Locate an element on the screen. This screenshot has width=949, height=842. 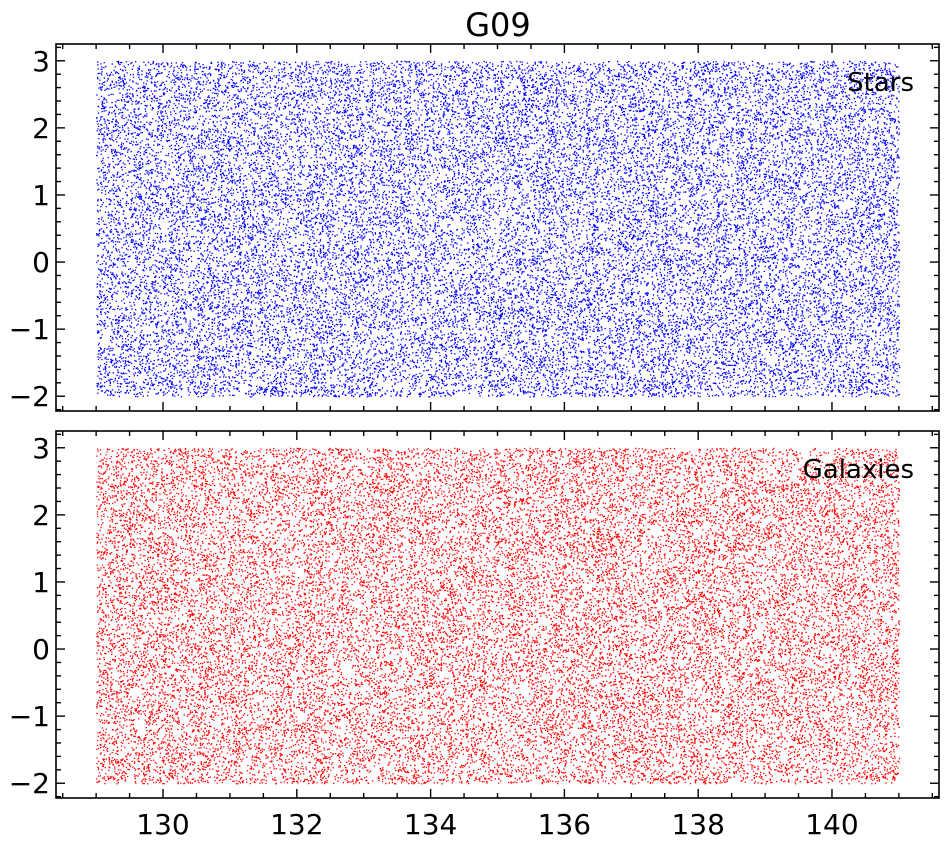
x-tick-label: 136 is located at coordinates (564, 824).